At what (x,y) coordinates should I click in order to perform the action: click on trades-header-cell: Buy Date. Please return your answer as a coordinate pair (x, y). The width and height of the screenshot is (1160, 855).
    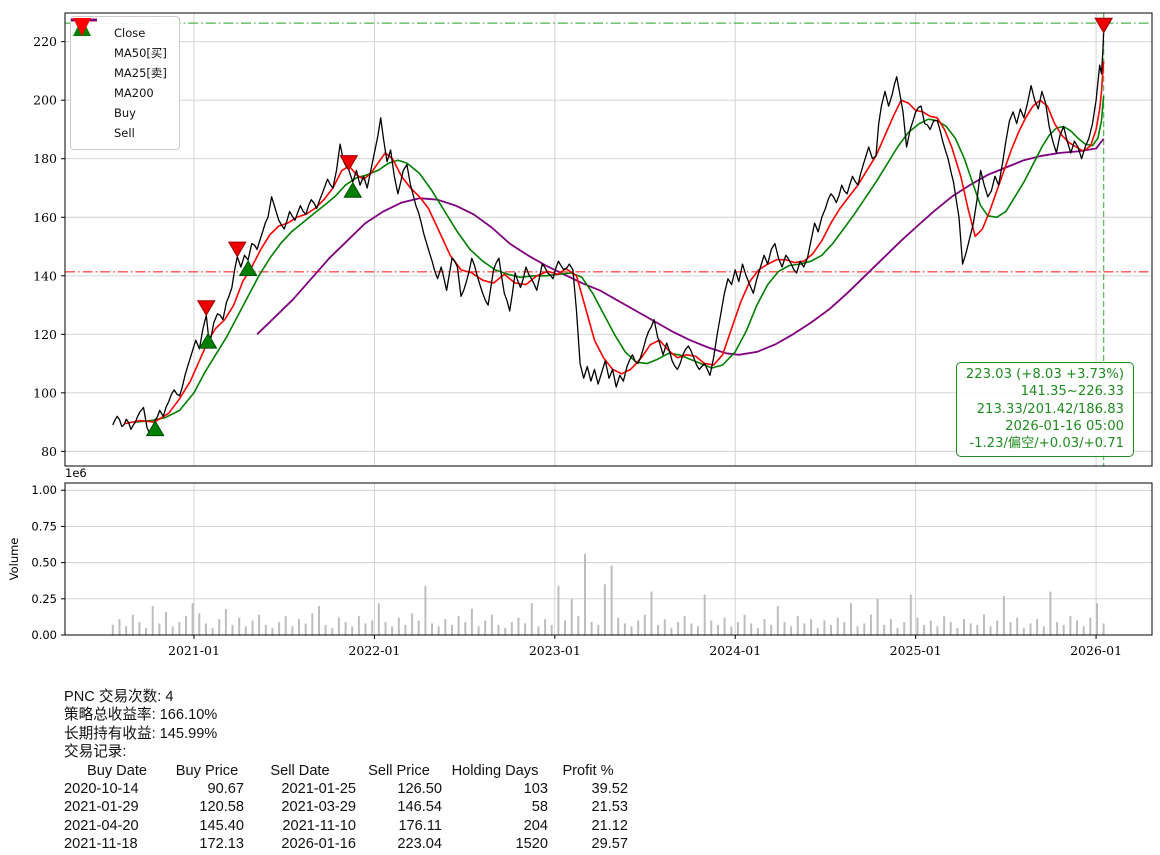
    Looking at the image, I should click on (117, 770).